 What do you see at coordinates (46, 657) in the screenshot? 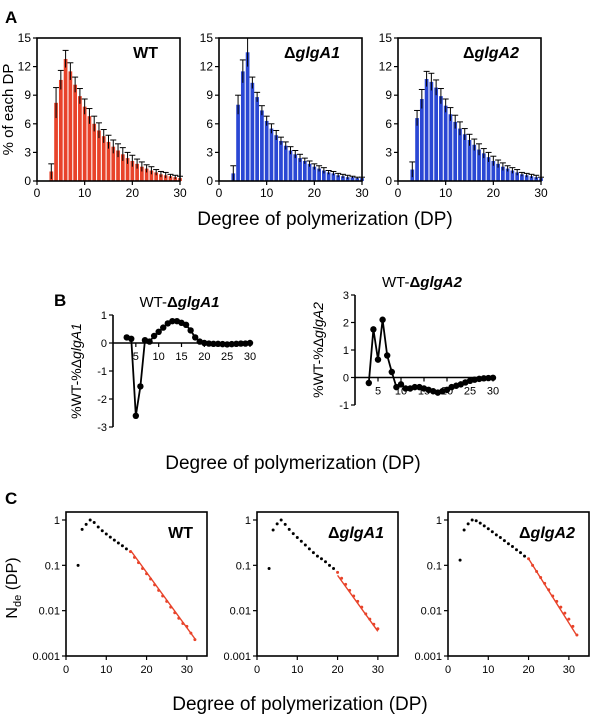
I see `y-tick-label: 0.001` at bounding box center [46, 657].